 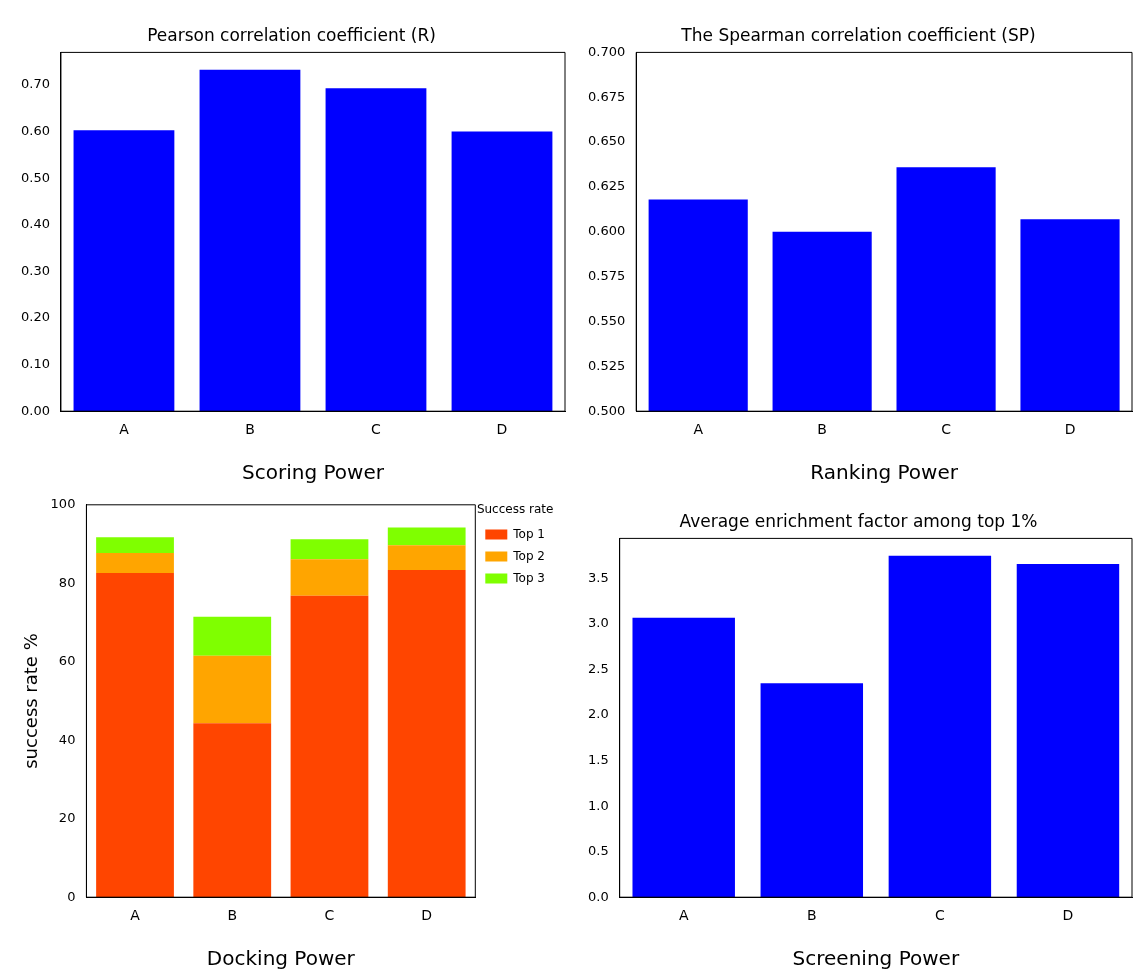 I want to click on y-tick-label: 1.5, so click(x=598, y=759).